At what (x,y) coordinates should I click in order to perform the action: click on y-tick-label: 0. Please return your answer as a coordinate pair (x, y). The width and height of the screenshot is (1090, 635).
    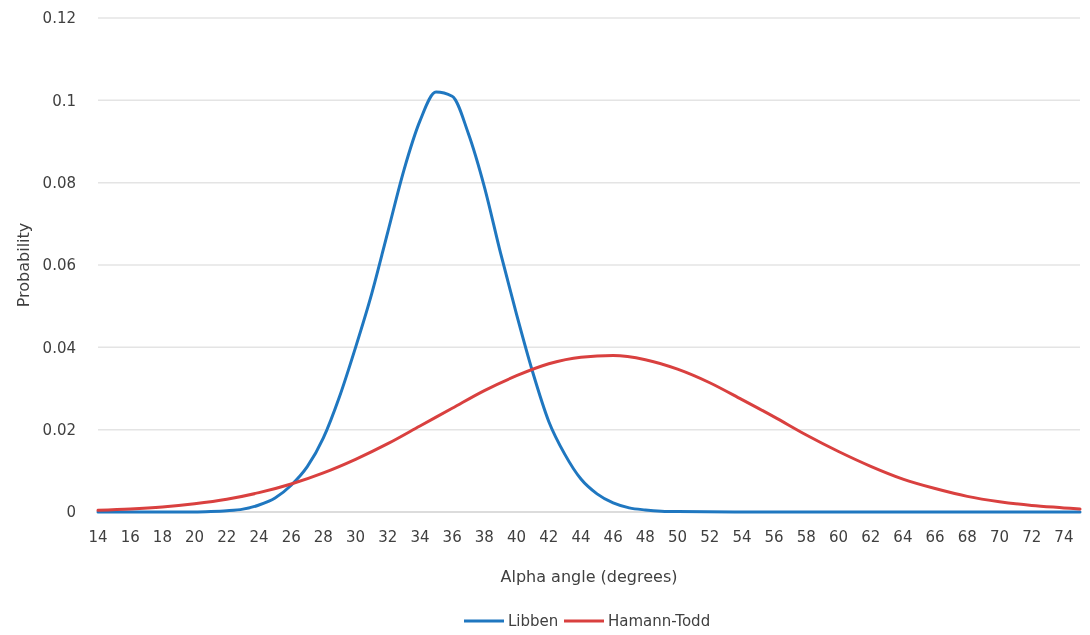
    Looking at the image, I should click on (71, 512).